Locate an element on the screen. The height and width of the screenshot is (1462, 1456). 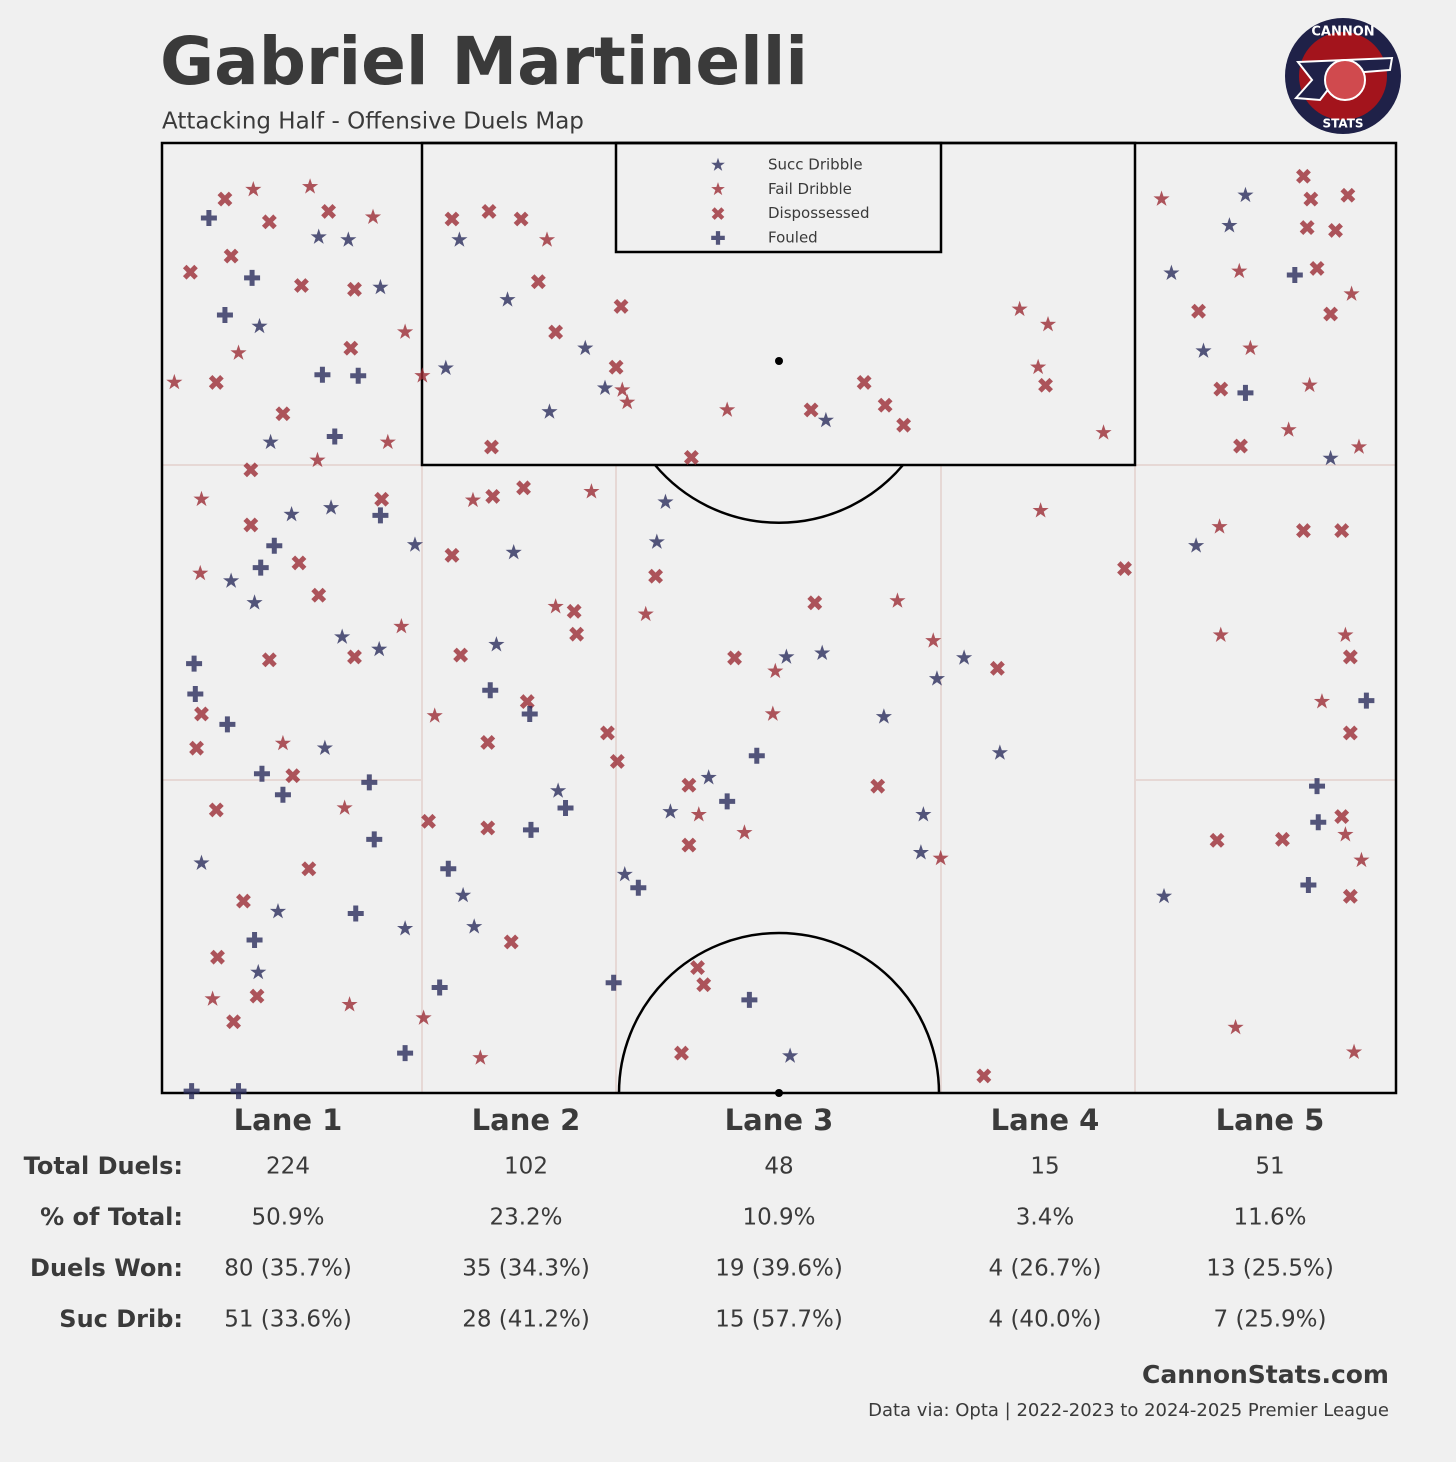
table-cell: 19 (39.6%) is located at coordinates (779, 1269).